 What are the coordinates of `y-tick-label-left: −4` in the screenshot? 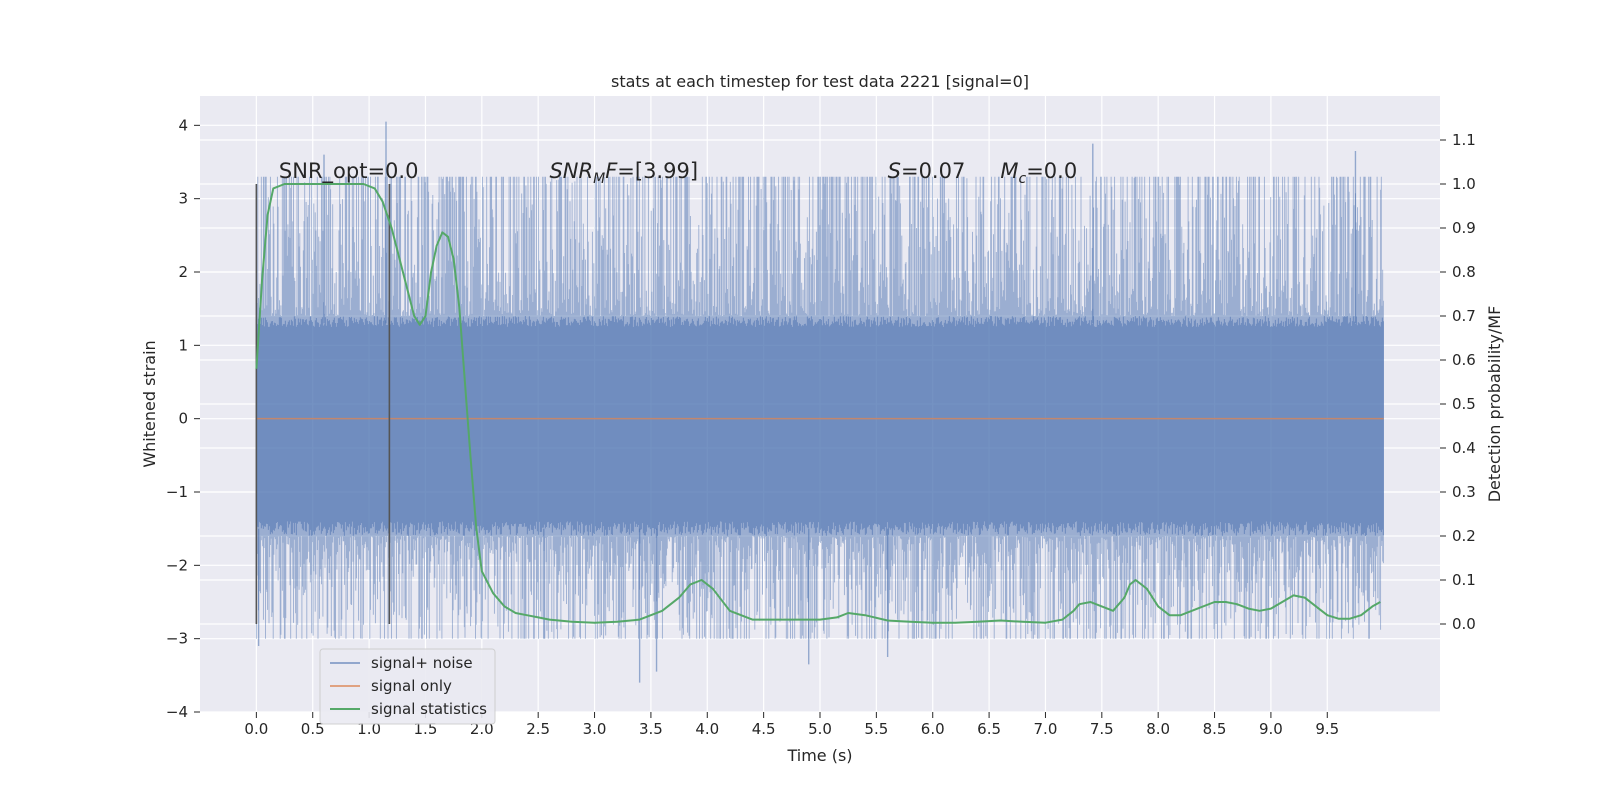 It's located at (177, 712).